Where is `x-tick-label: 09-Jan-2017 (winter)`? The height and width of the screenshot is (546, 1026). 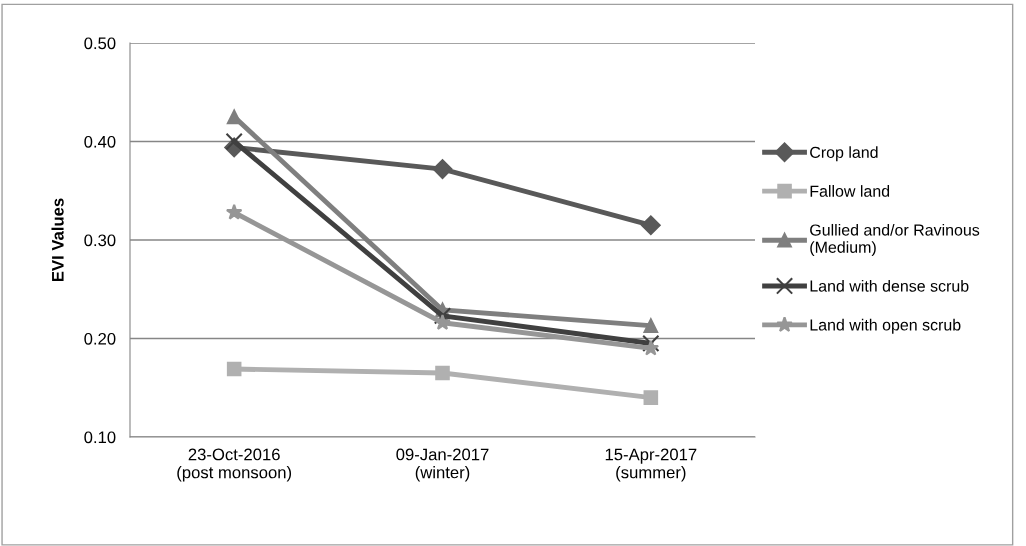
x-tick-label: 09-Jan-2017 (winter) is located at coordinates (442, 465).